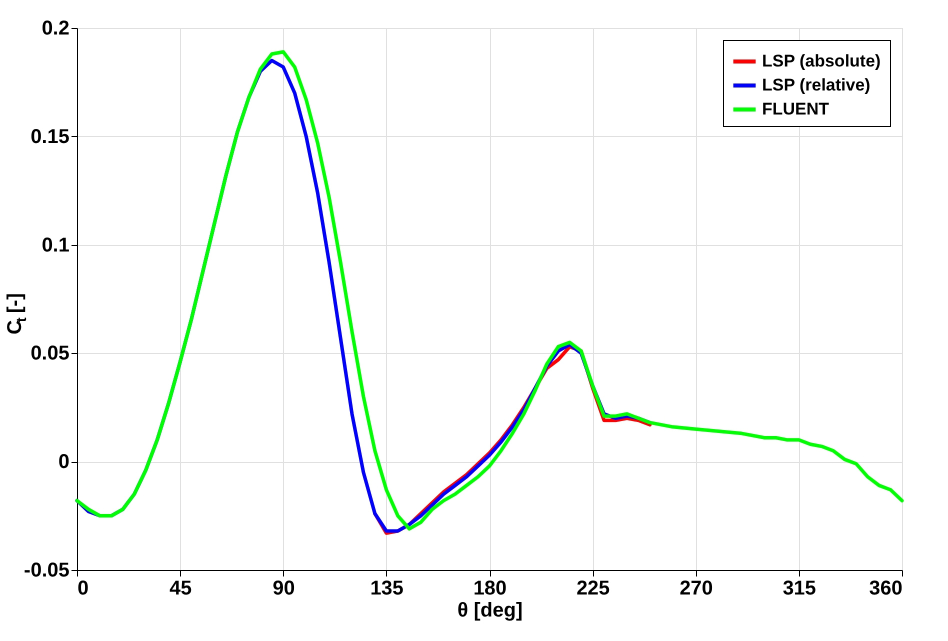  What do you see at coordinates (490, 589) in the screenshot?
I see `x-tick-label: 180` at bounding box center [490, 589].